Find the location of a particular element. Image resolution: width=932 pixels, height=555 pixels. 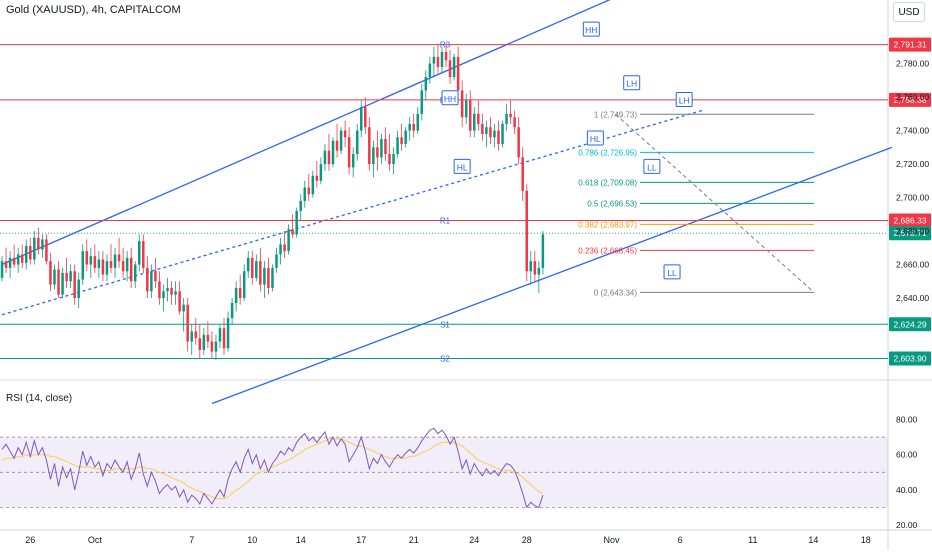

time-tick-label: 18 is located at coordinates (866, 540).